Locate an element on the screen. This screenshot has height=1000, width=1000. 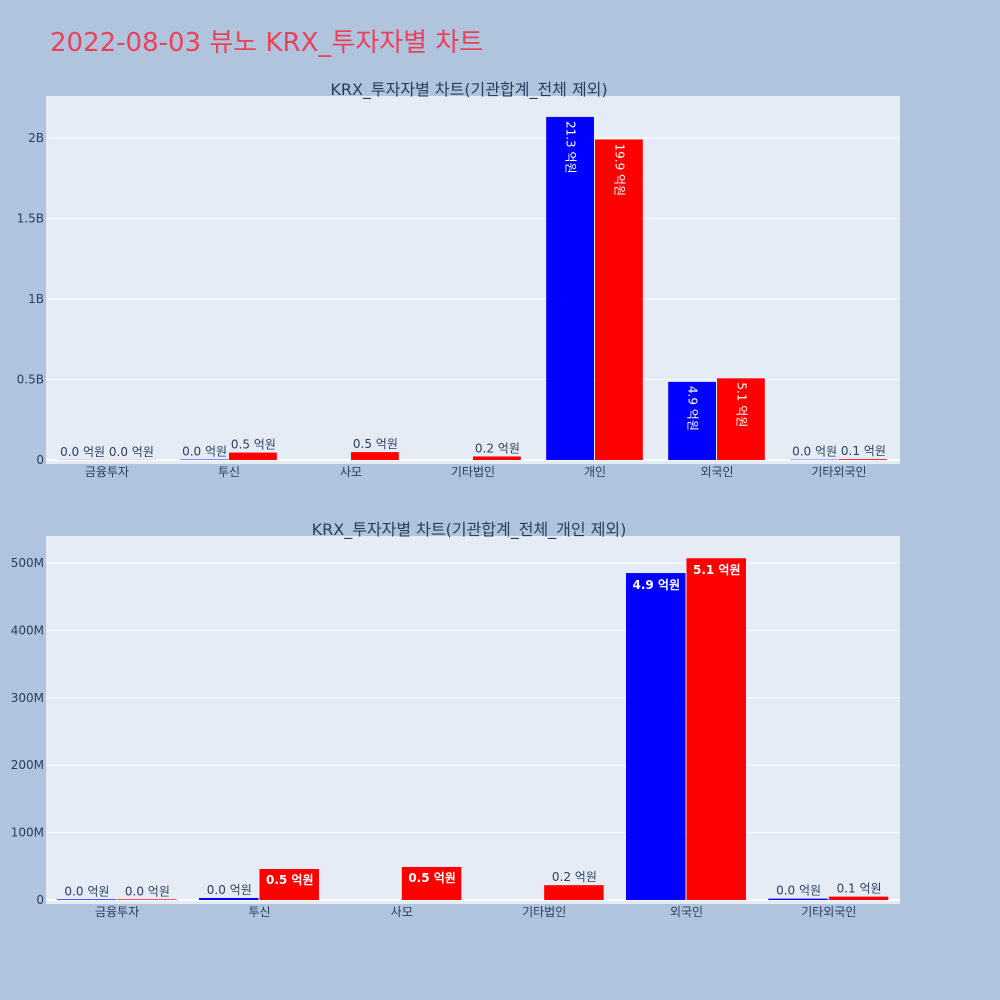
y-tick-label: 100M is located at coordinates (27, 833).